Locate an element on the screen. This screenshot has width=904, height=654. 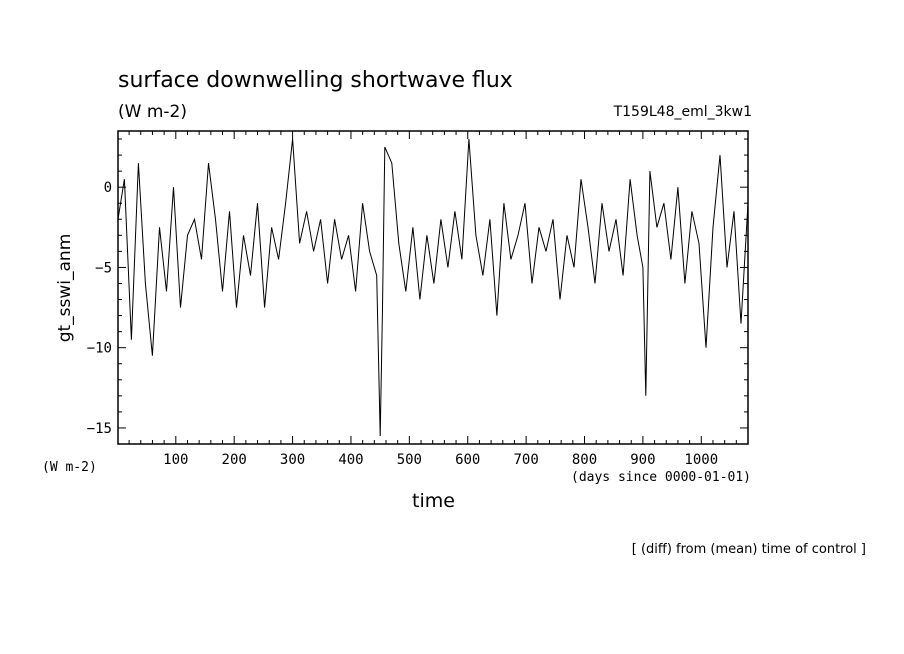
x-tick-label: 500 is located at coordinates (409, 460).